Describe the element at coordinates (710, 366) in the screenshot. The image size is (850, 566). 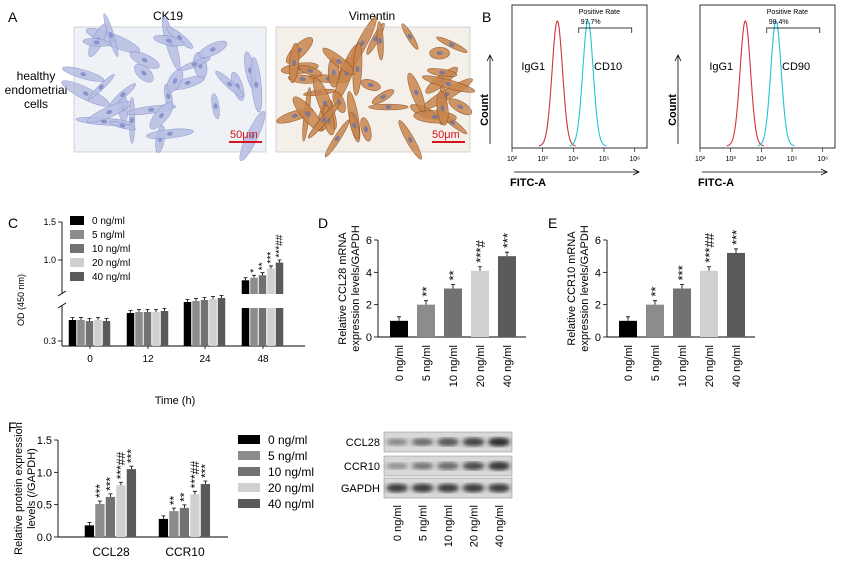
I see `x-tick-label: 20 ng/ml` at that location.